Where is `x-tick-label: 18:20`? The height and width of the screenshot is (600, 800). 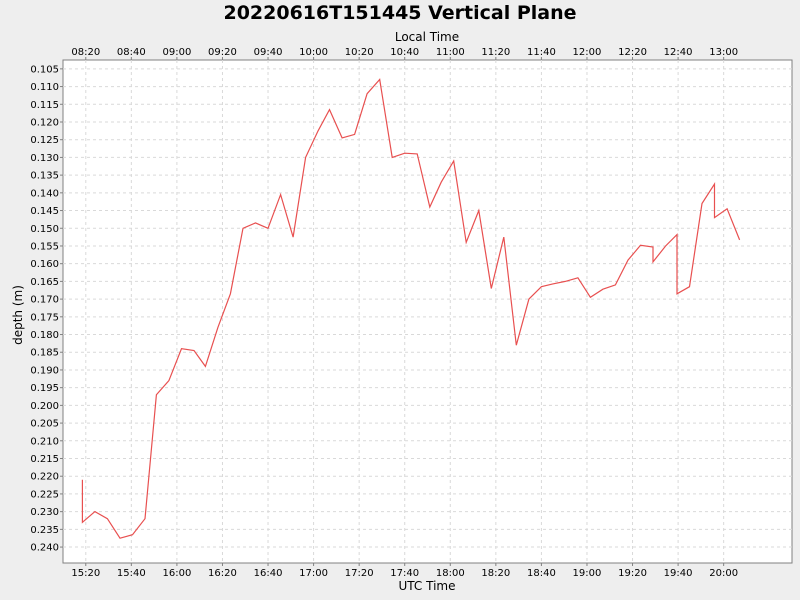 x-tick-label: 18:20 is located at coordinates (495, 573).